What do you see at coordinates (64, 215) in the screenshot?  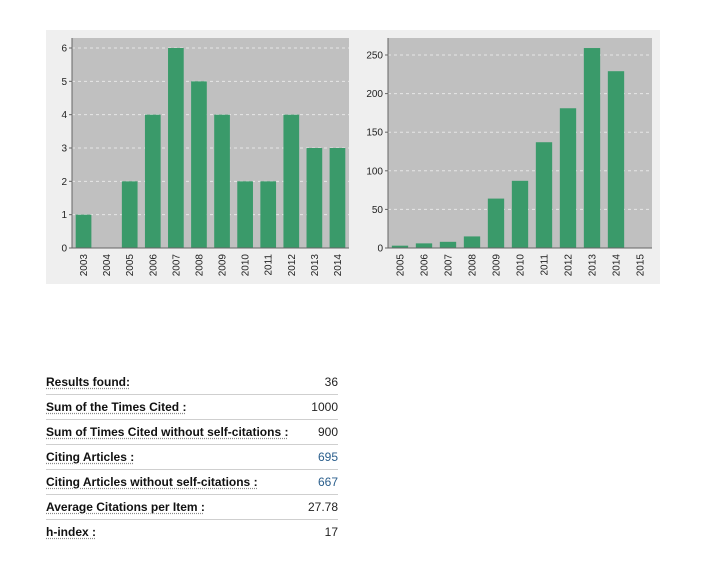 I see `y-tick-label: 1` at bounding box center [64, 215].